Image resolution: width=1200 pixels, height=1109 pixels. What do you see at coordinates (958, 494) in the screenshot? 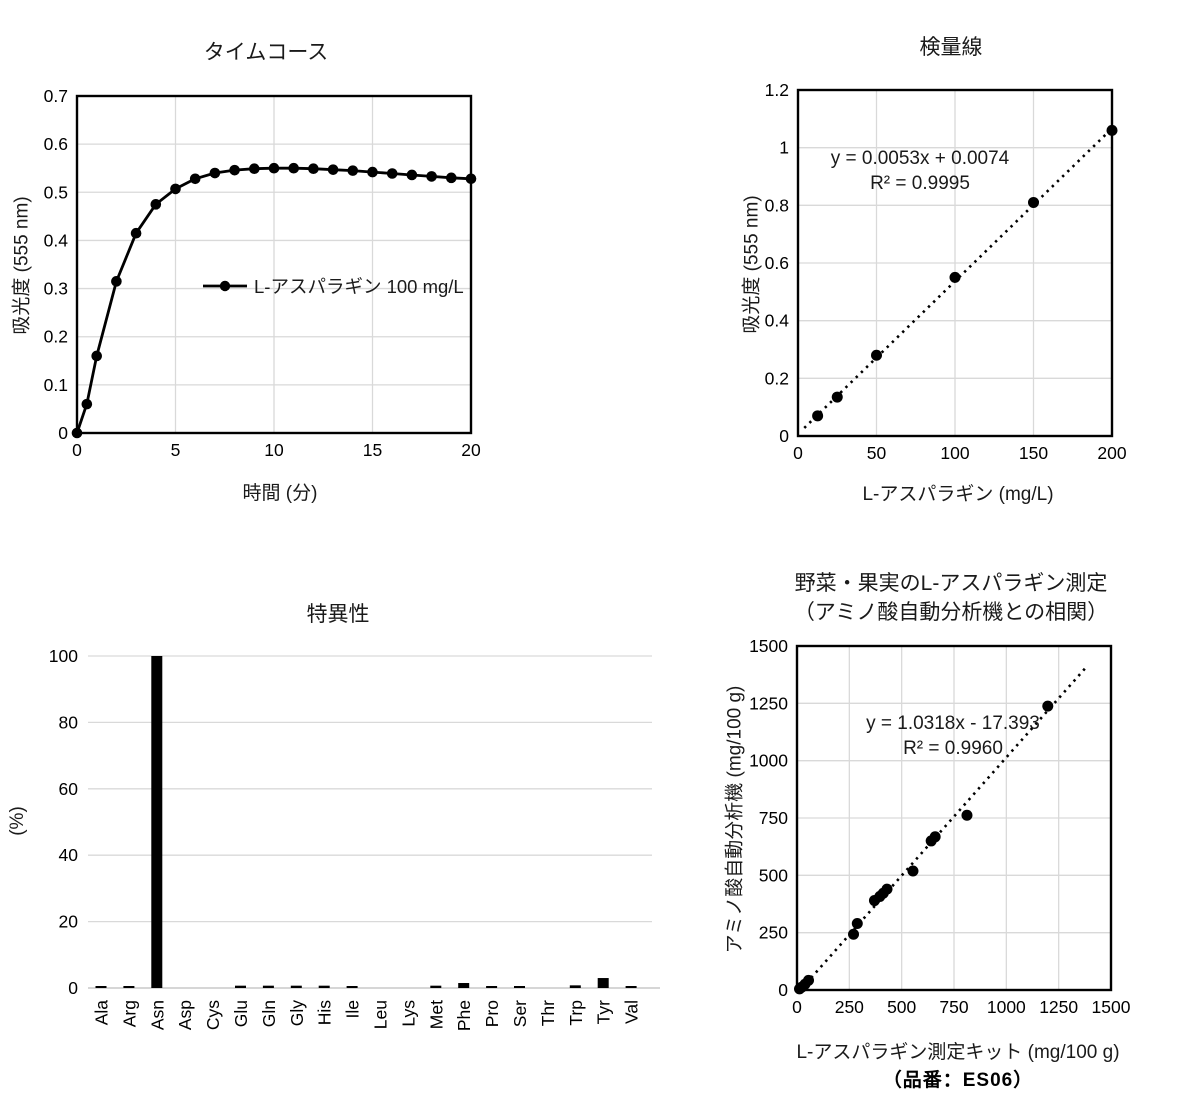
I see `calibration-x-axis-title: L-アスパラギン (mg/L)` at bounding box center [958, 494].